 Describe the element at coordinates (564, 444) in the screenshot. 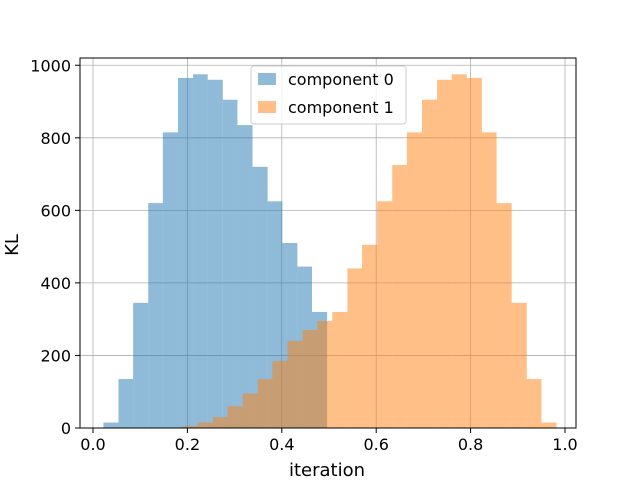

I see `x-tick-label: 1.0` at that location.